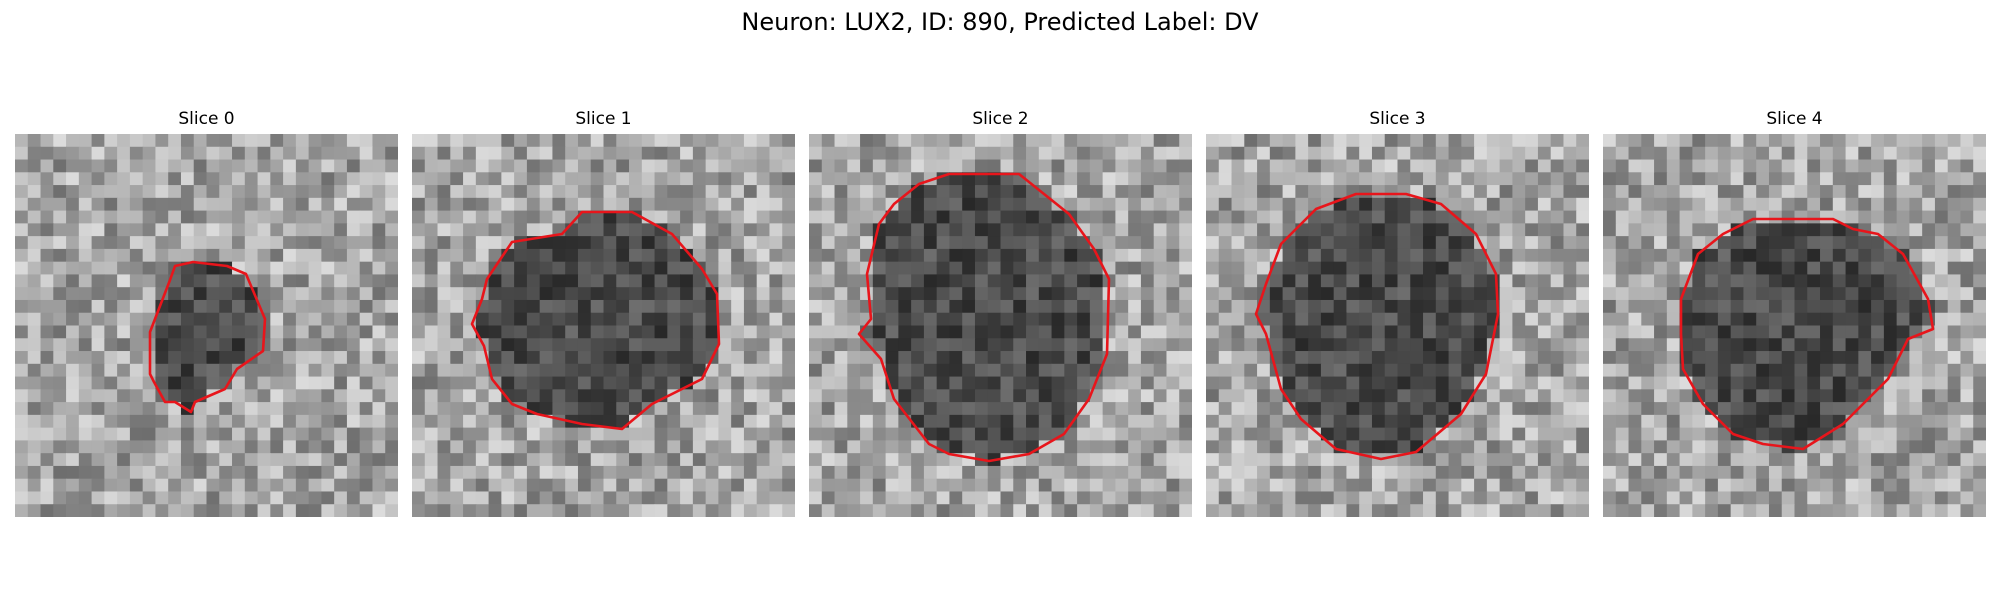  I want to click on slice-panel-1: Slice 1, so click(603, 312).